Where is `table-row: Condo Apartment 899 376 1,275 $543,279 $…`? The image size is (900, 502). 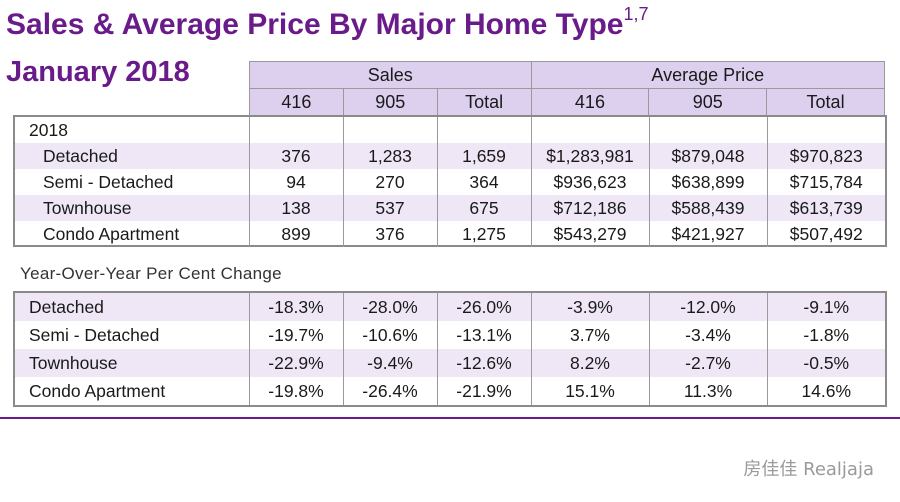
table-row: Condo Apartment 899 376 1,275 $543,279 $… is located at coordinates (450, 234).